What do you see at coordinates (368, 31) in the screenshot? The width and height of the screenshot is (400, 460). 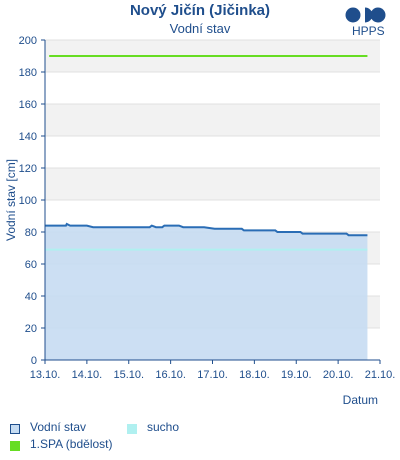 I see `logo-text: HPPS` at bounding box center [368, 31].